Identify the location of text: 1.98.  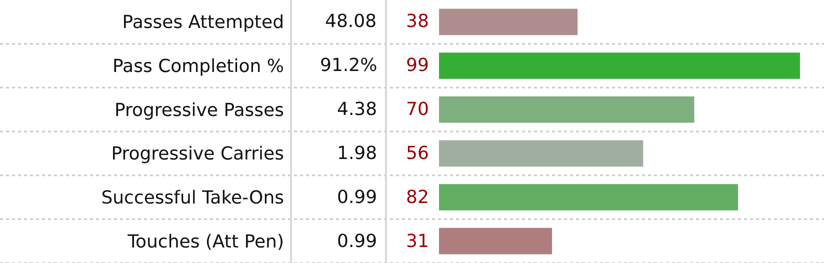
(357, 153).